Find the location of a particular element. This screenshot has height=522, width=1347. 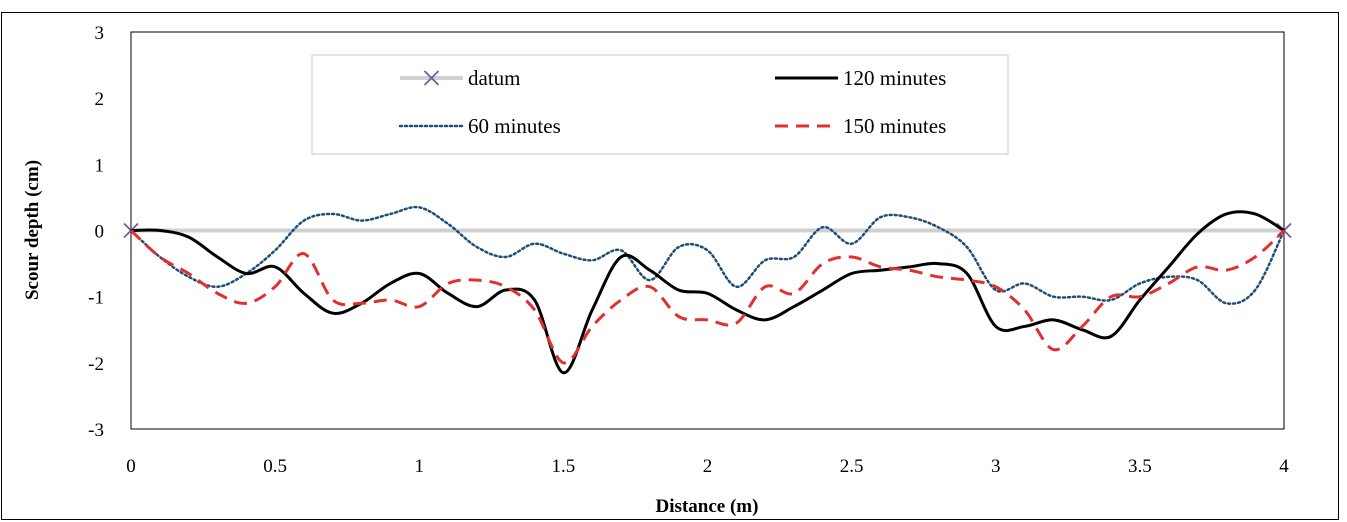

x-tick-label: 2.5 is located at coordinates (852, 466).